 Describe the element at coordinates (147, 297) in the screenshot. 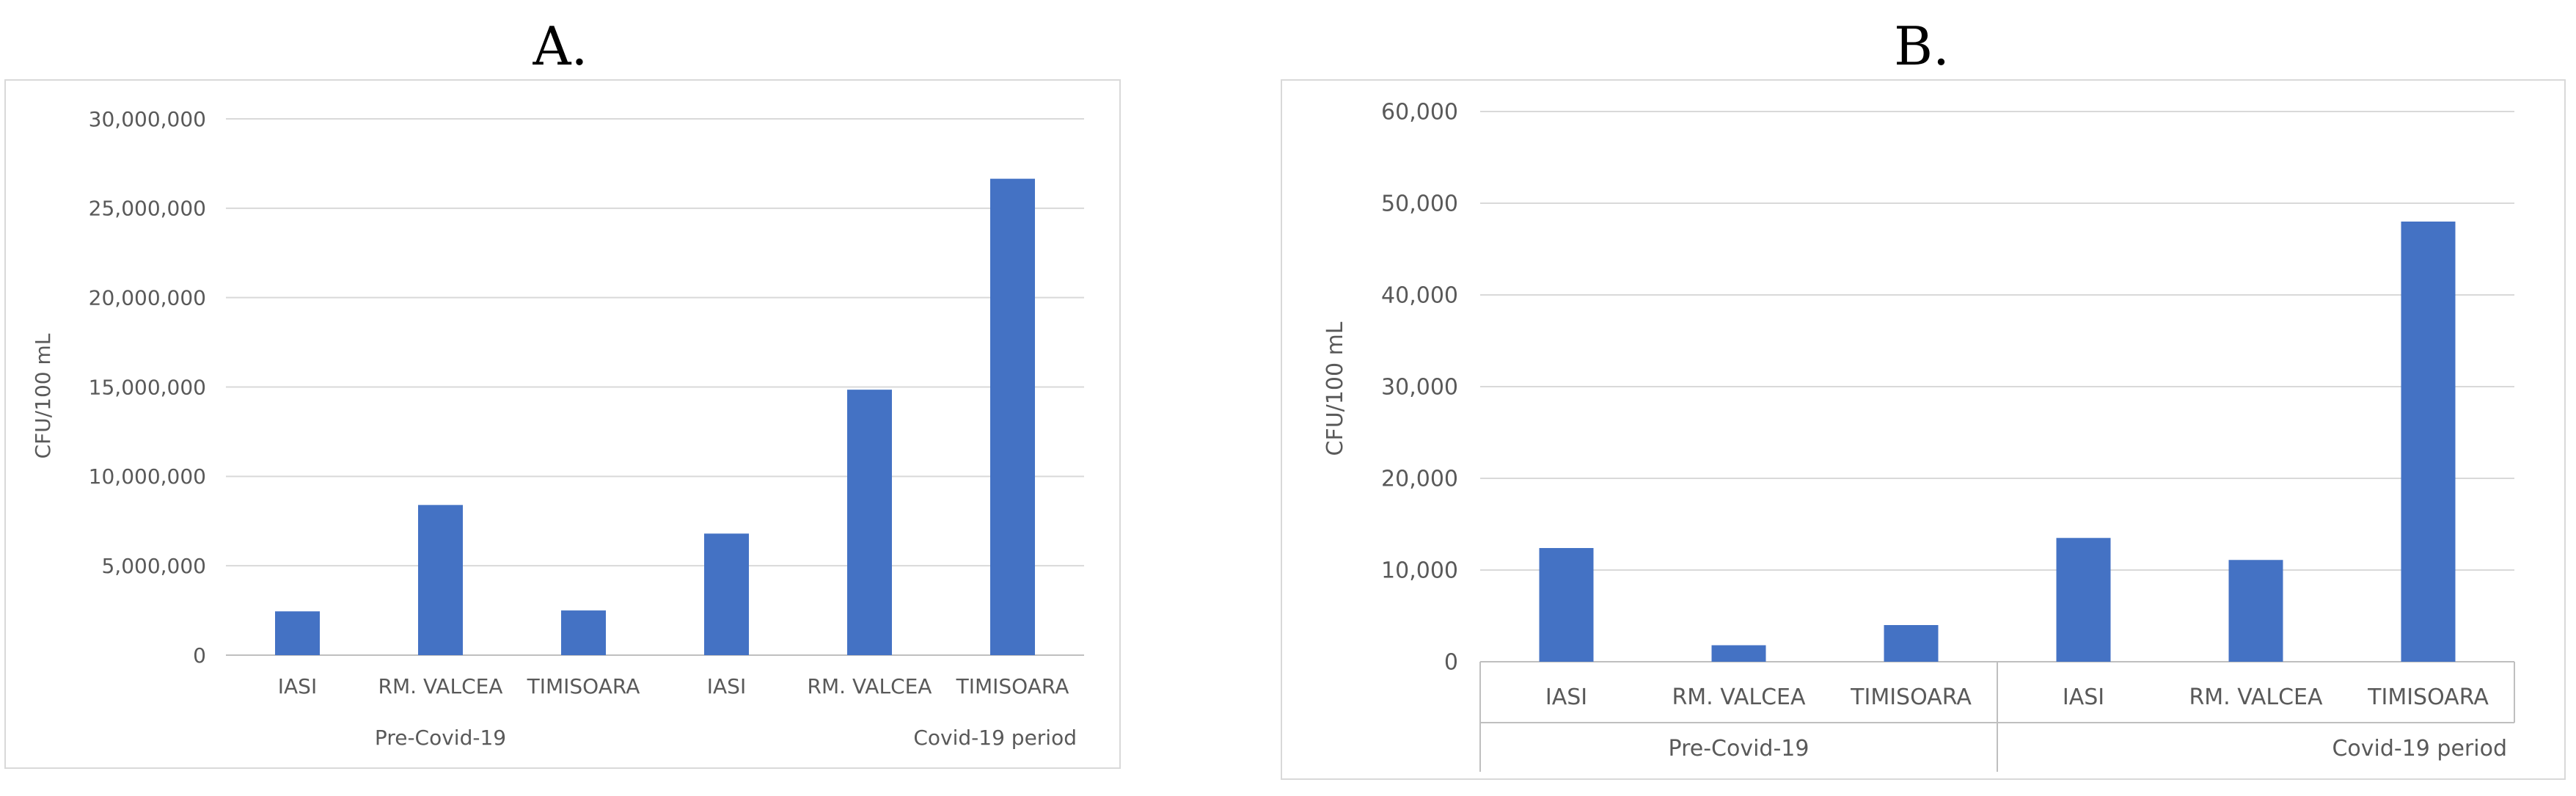

I see `y-tick-label: 20,000,000` at that location.